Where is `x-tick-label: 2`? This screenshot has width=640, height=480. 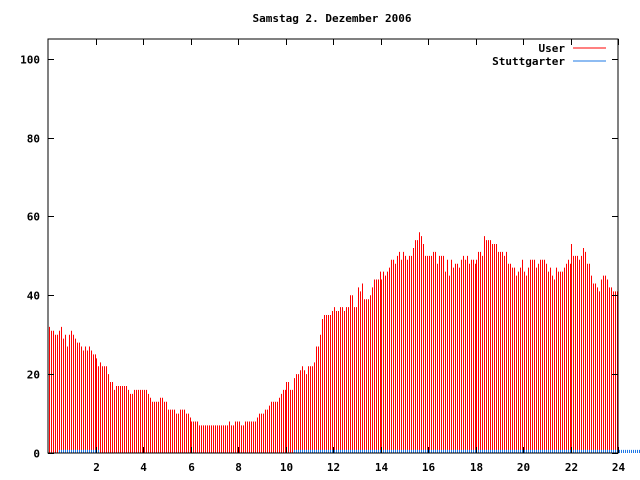 x-tick-label: 2 is located at coordinates (96, 467).